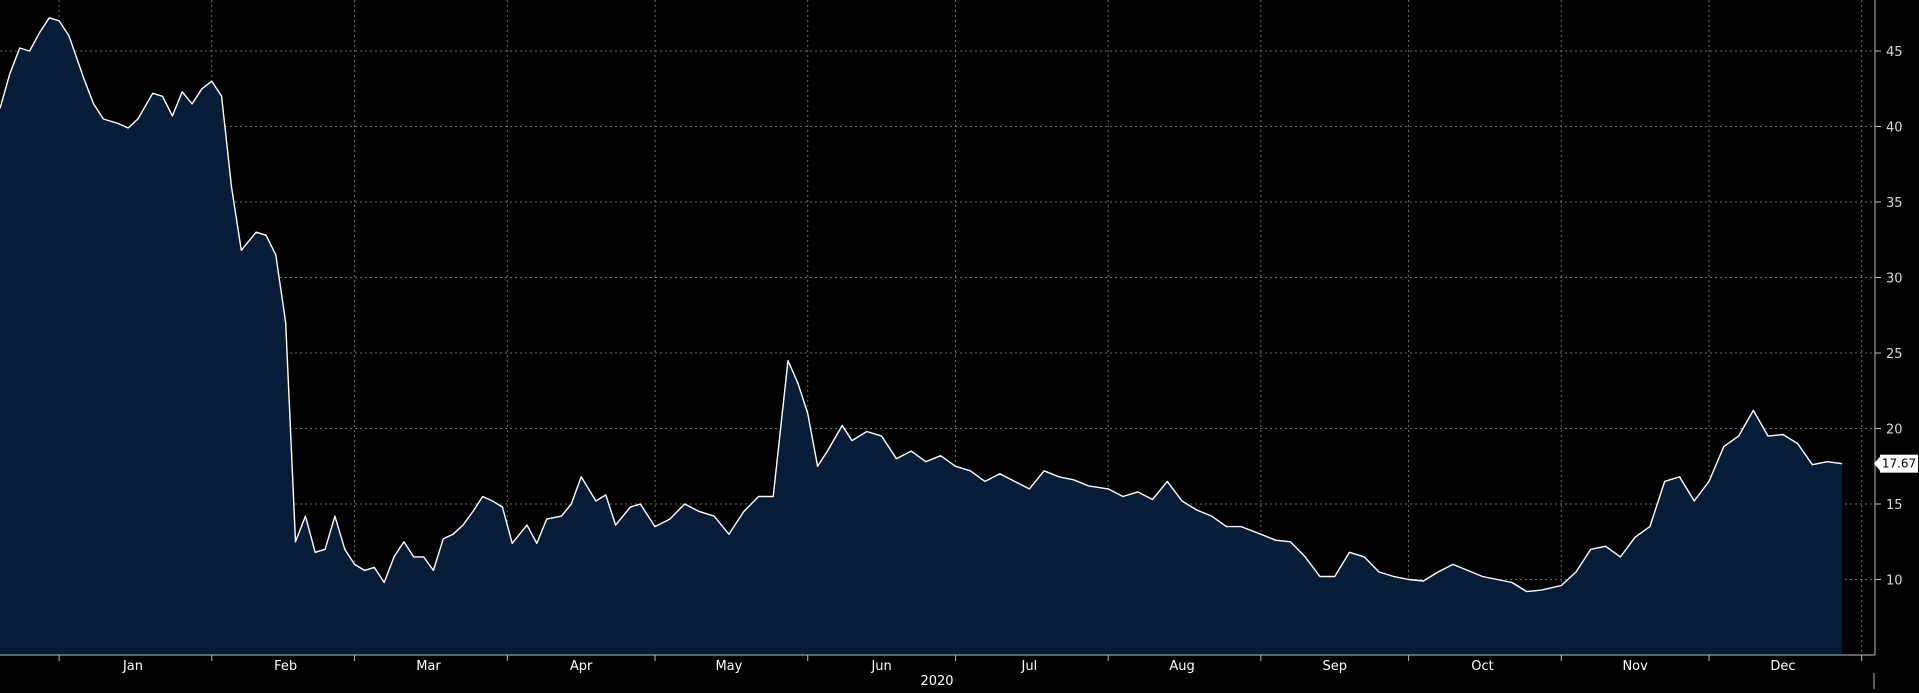 The height and width of the screenshot is (693, 1919). I want to click on y-tick-label: 25, so click(1894, 354).